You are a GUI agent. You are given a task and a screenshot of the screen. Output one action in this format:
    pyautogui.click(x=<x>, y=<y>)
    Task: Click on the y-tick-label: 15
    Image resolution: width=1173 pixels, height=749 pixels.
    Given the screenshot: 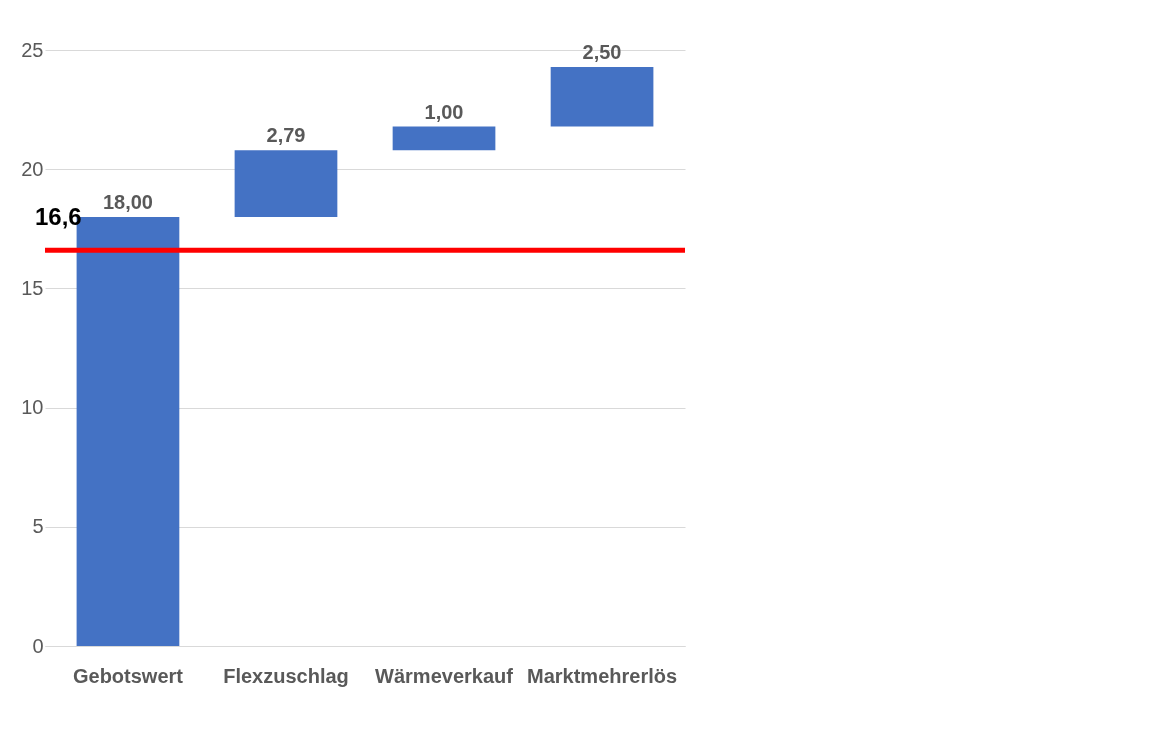 What is the action you would take?
    pyautogui.click(x=32, y=287)
    